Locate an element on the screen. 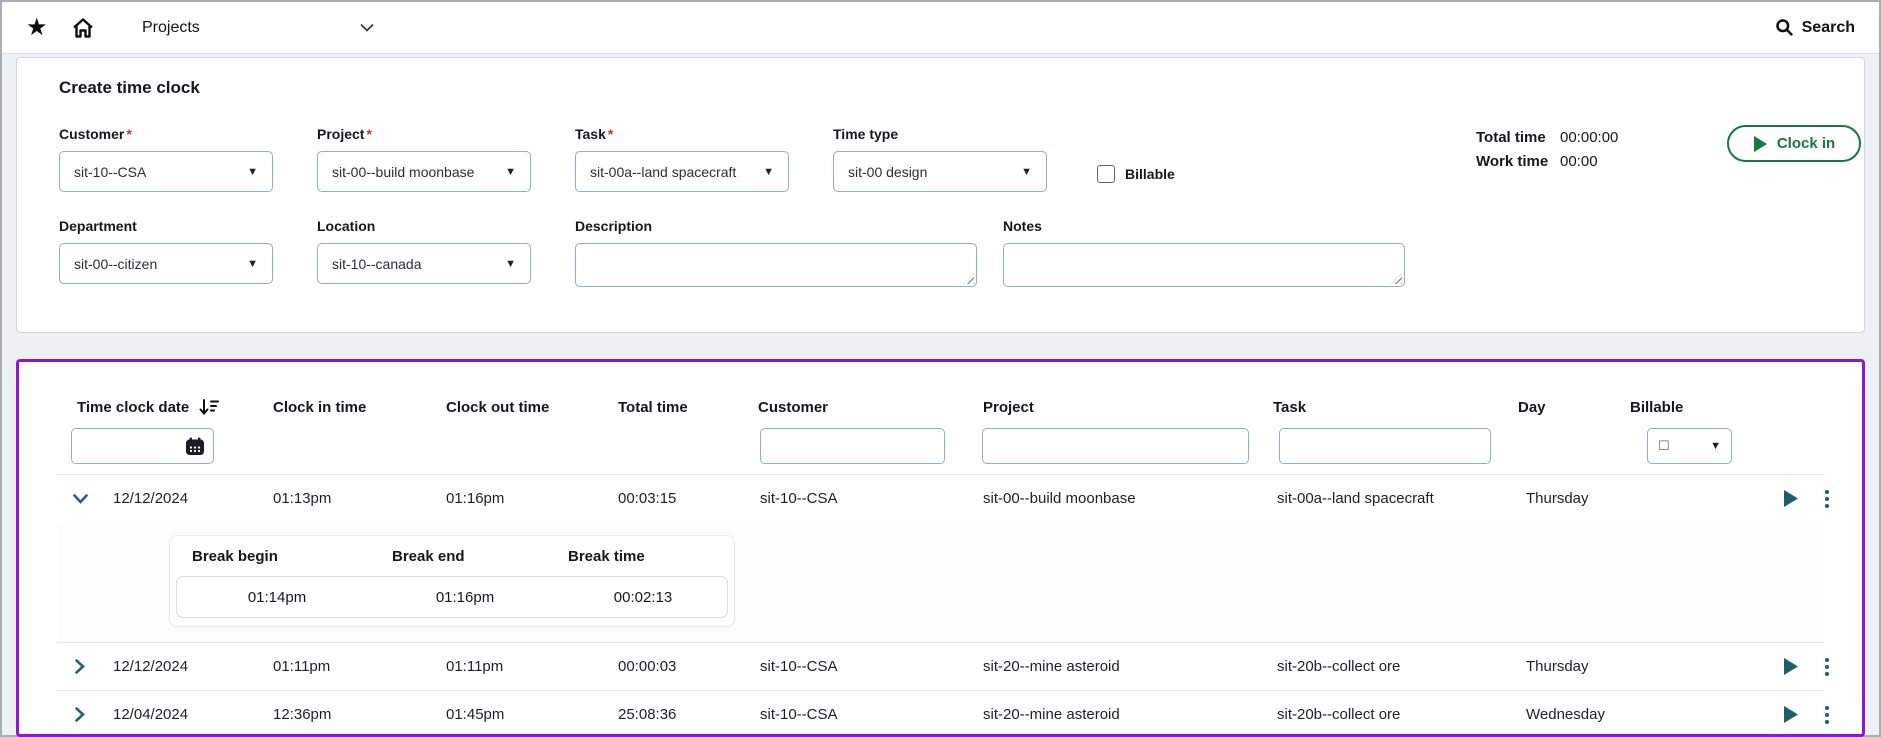 Image resolution: width=1881 pixels, height=737 pixels. column-header-billable: Billable is located at coordinates (1657, 407).